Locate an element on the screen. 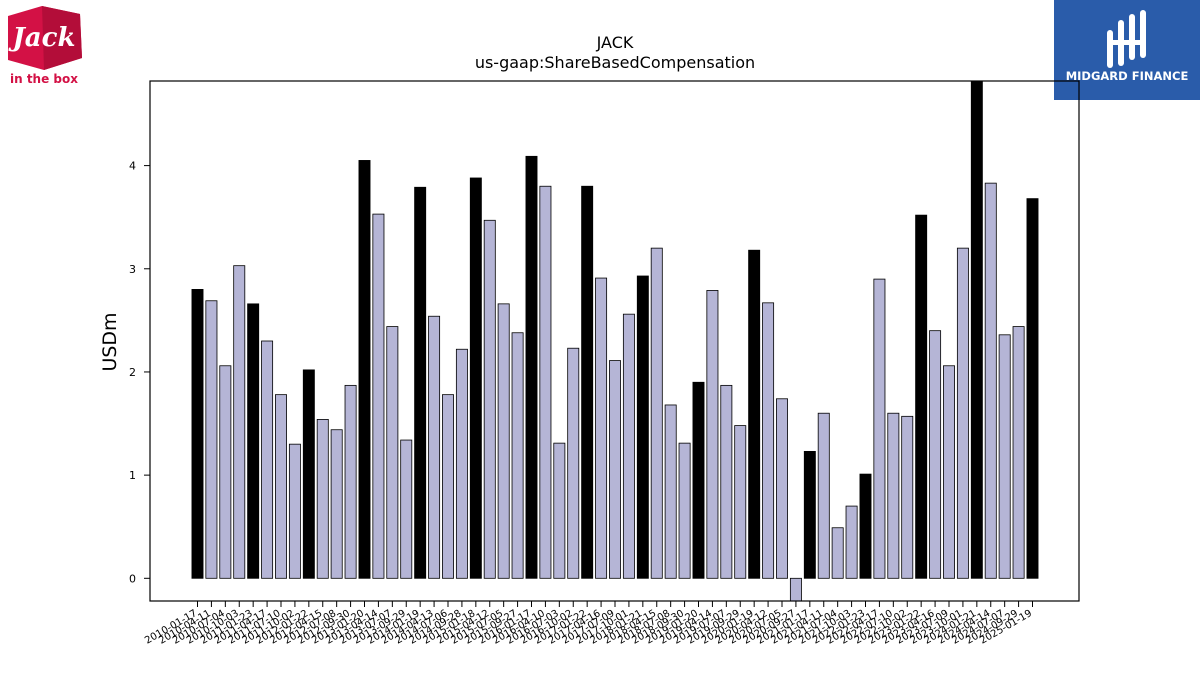  chart-title: JACK is located at coordinates (615, 42).